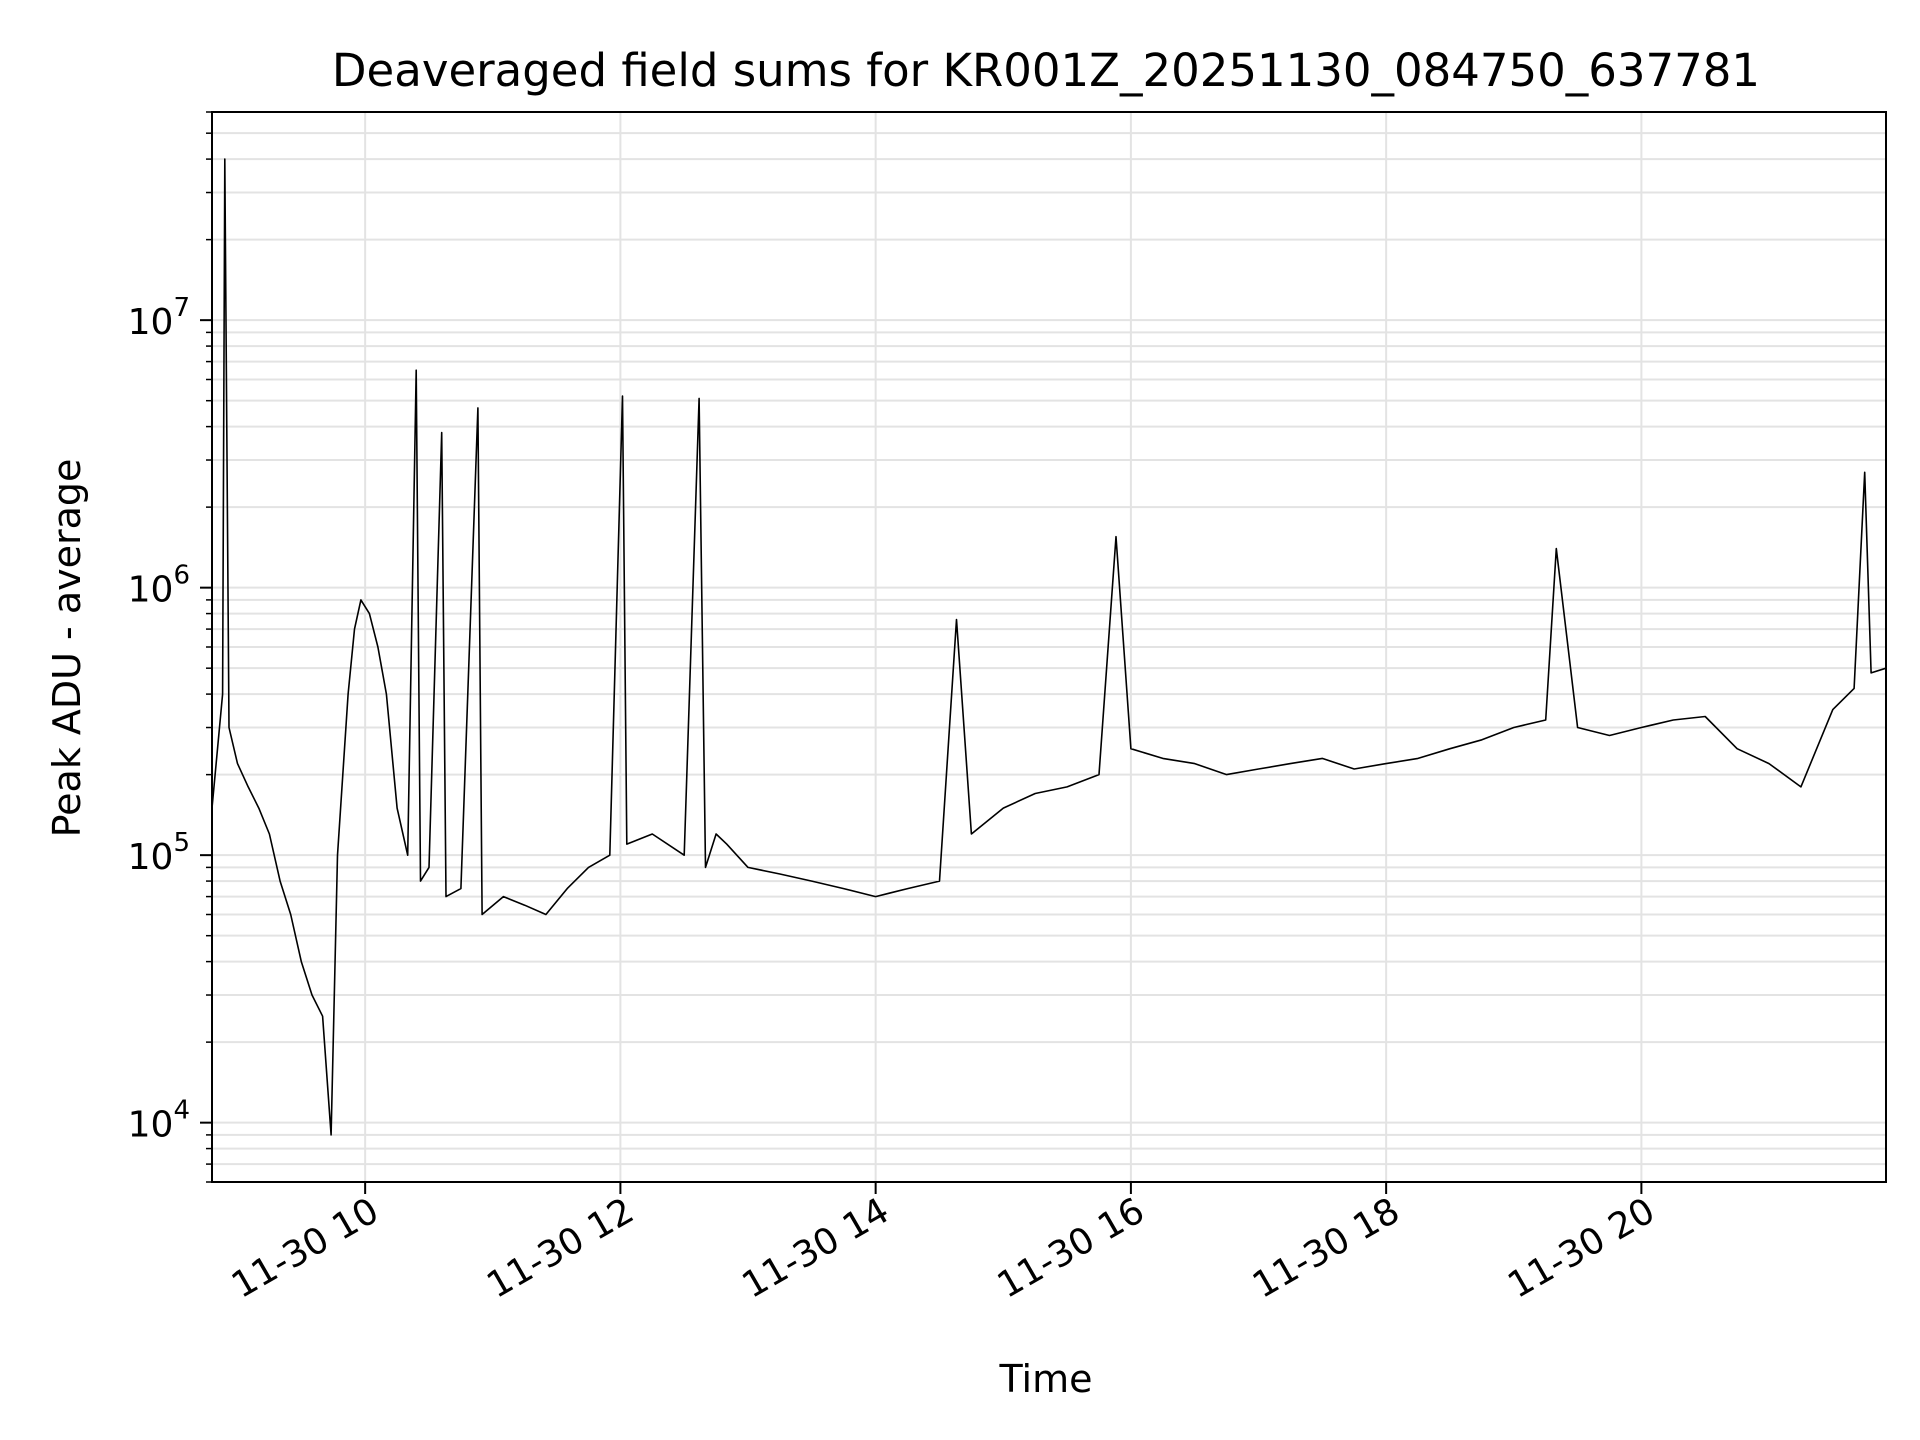 Image resolution: width=1920 pixels, height=1440 pixels. Describe the element at coordinates (67, 648) in the screenshot. I see `y-axis-label: Peak ADU - average` at that location.